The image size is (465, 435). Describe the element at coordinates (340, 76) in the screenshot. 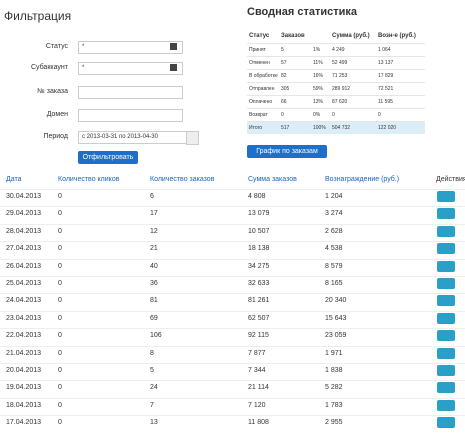

I see `summary-cell: 71 253` at that location.